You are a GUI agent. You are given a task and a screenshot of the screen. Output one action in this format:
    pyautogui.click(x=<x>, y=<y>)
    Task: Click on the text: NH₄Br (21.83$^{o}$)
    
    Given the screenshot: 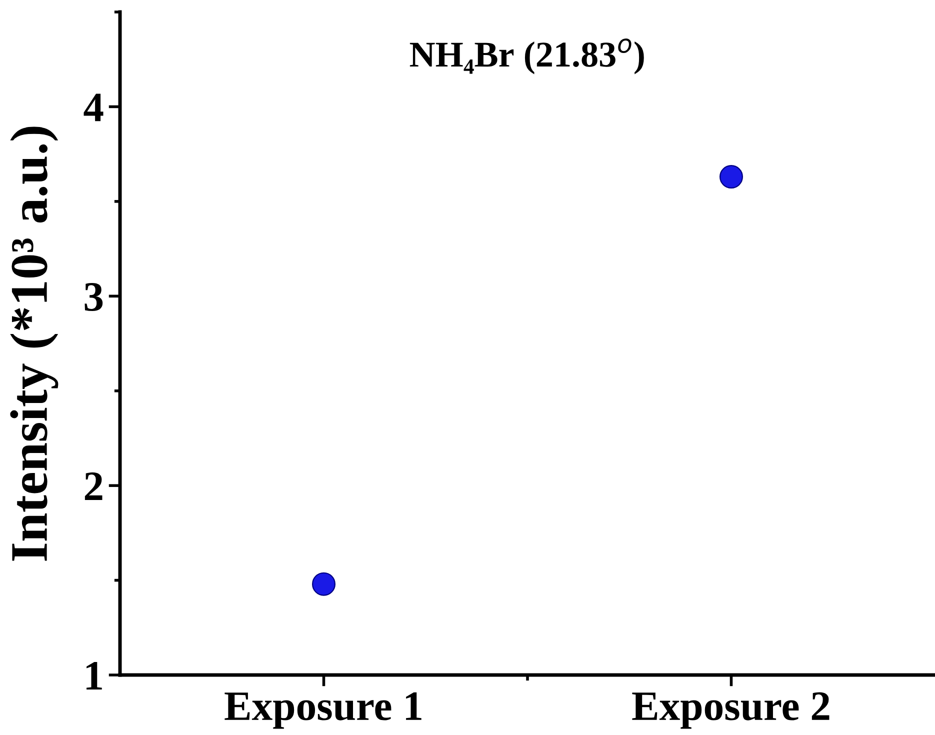 What is the action you would take?
    pyautogui.click(x=527, y=56)
    